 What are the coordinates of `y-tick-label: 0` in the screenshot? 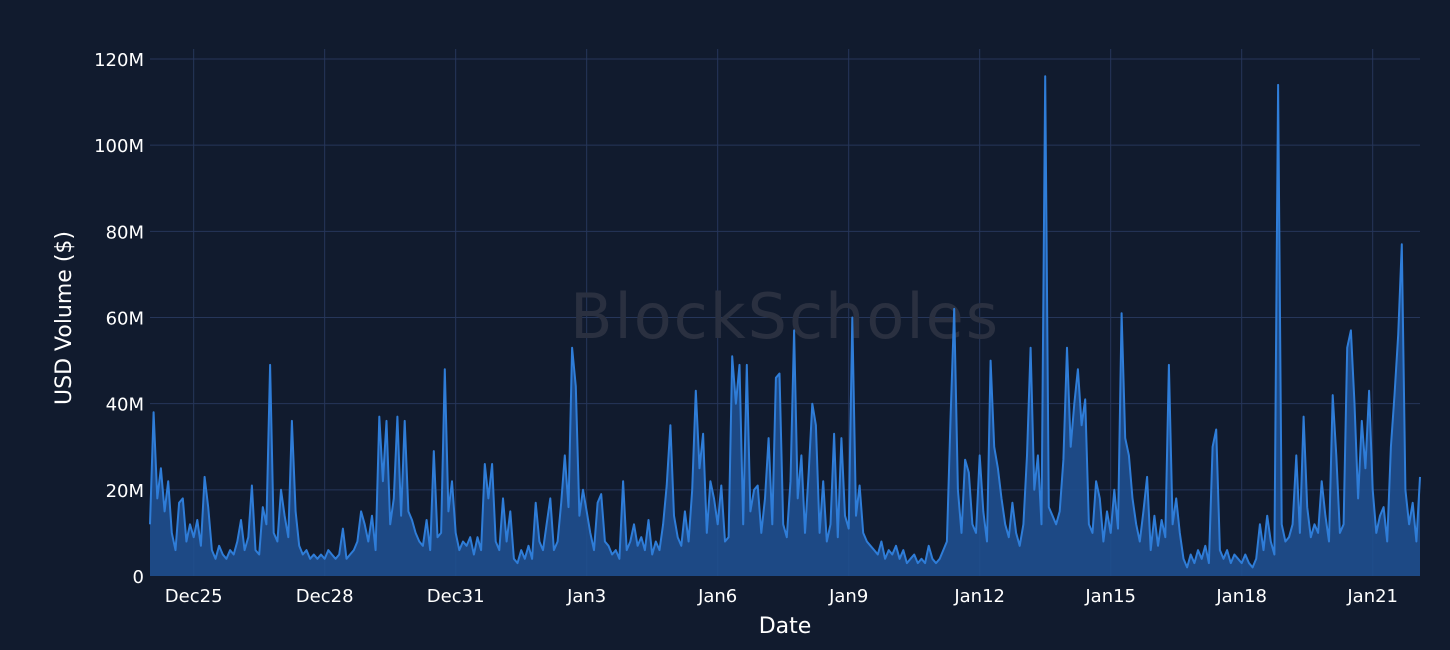 It's located at (138, 577).